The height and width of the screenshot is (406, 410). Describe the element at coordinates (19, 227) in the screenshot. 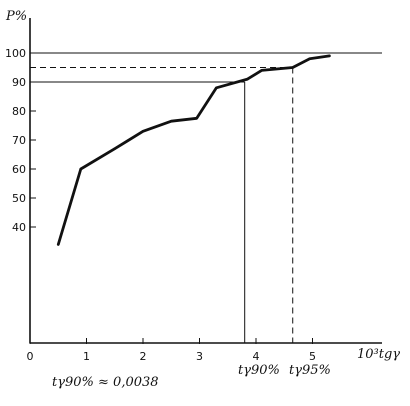

I see `y-tick-label: 40` at that location.